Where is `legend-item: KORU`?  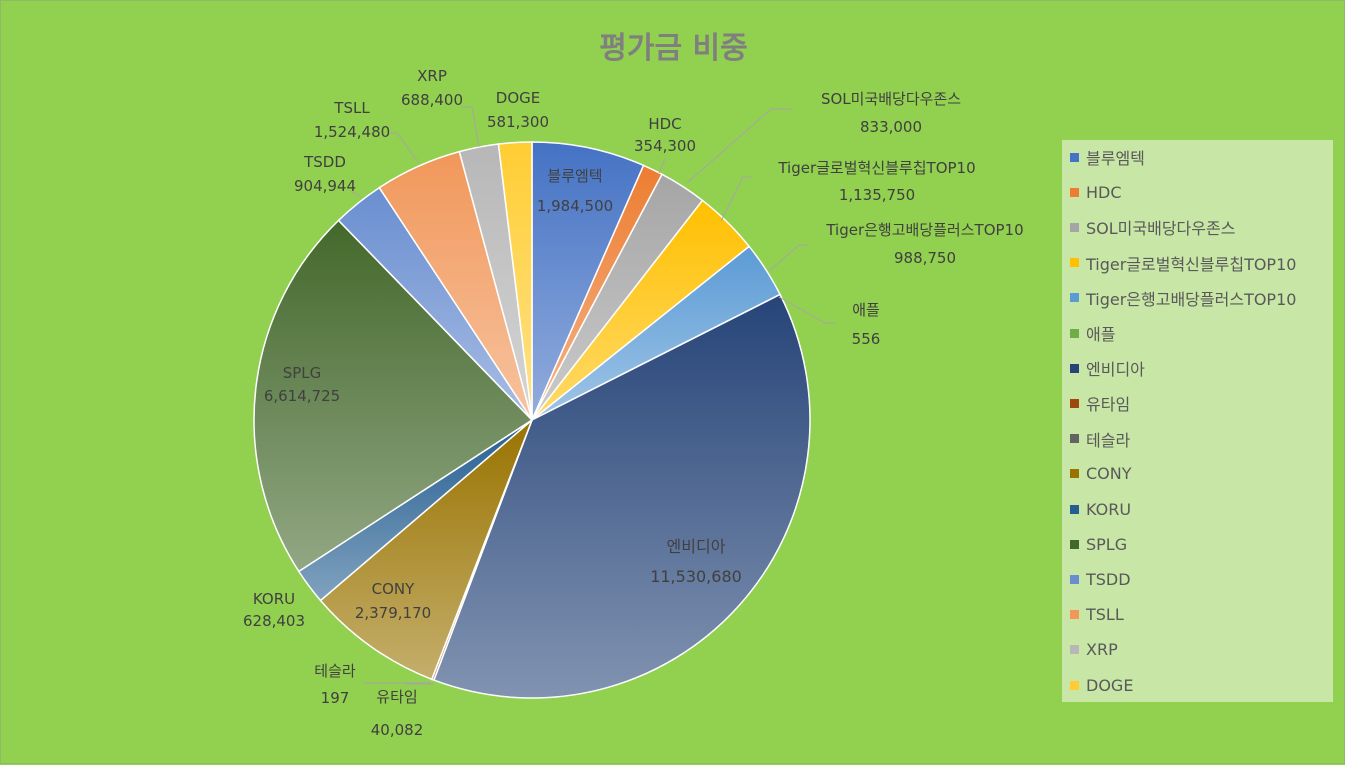
legend-item: KORU is located at coordinates (1100, 509).